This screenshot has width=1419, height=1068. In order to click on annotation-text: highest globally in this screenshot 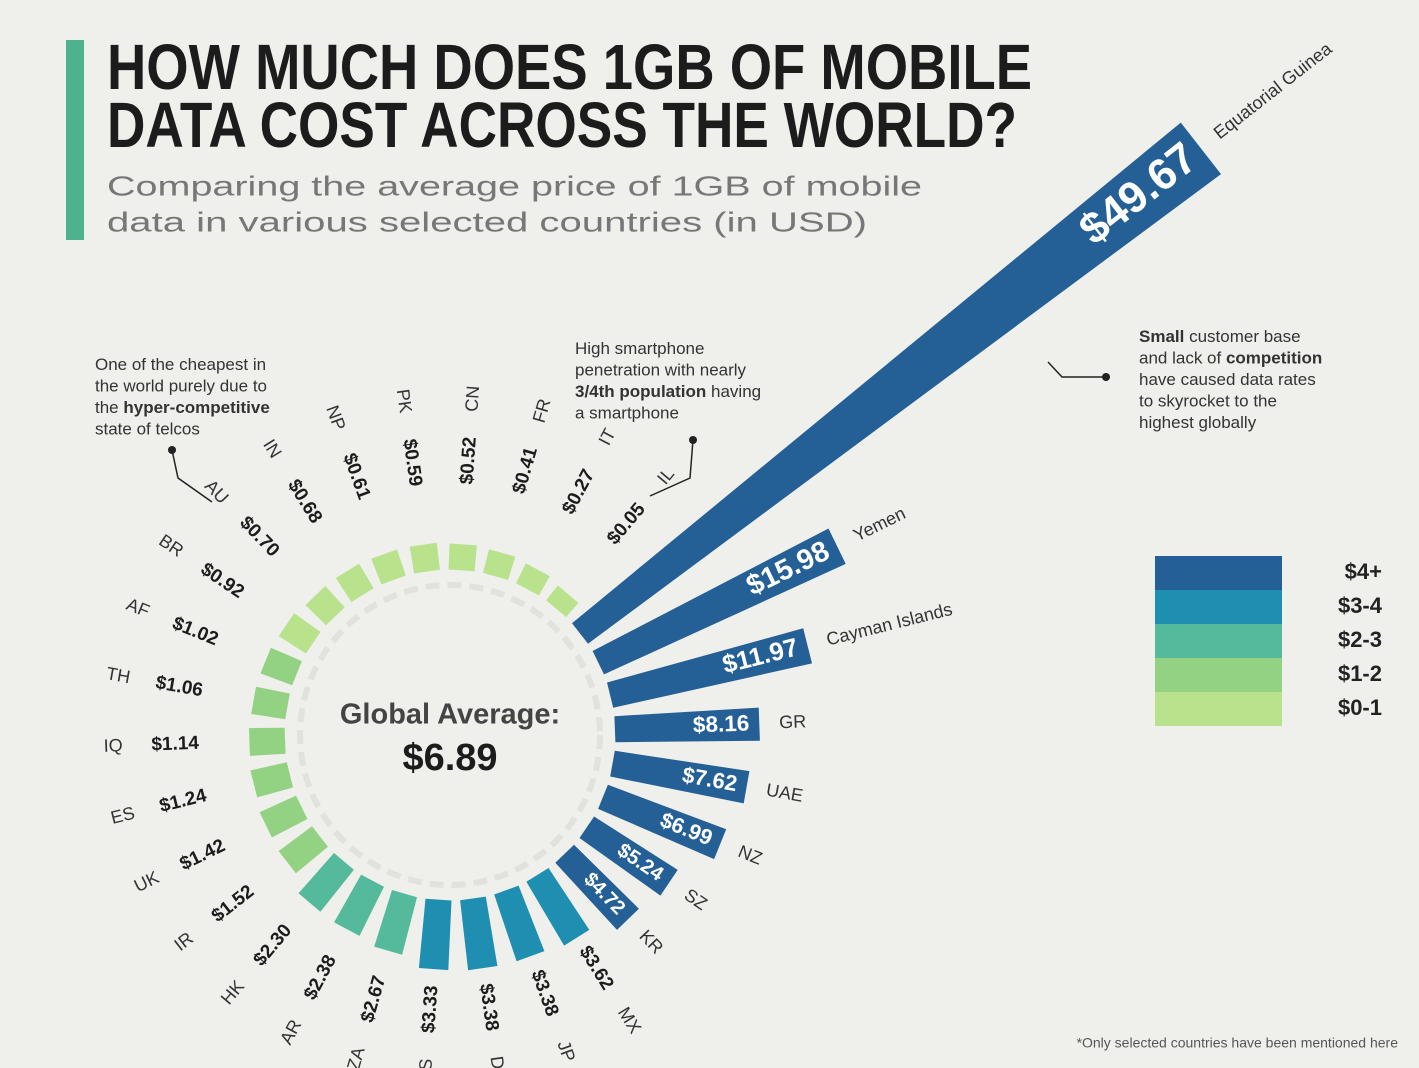, I will do `click(1198, 422)`.